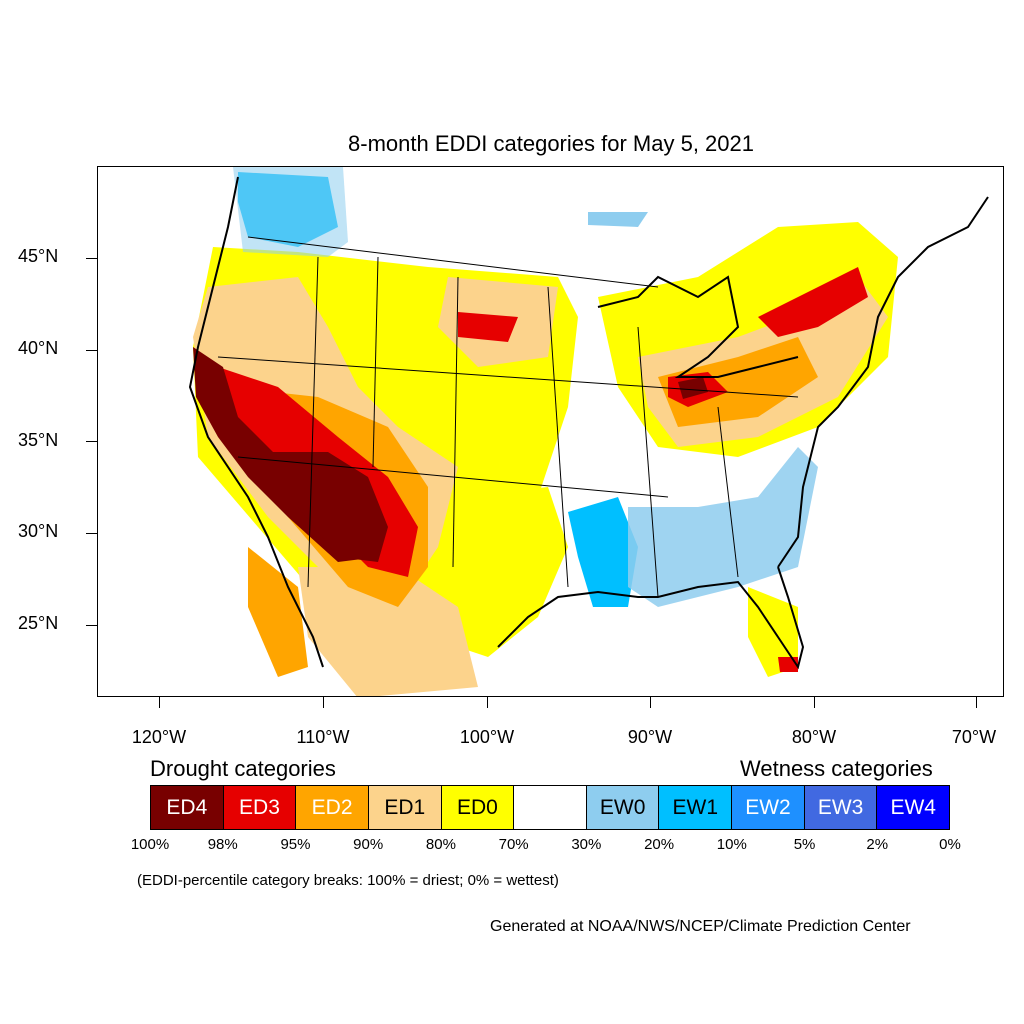 This screenshot has height=1024, width=1024. I want to click on wetness-heading: Wetness categories, so click(836, 768).